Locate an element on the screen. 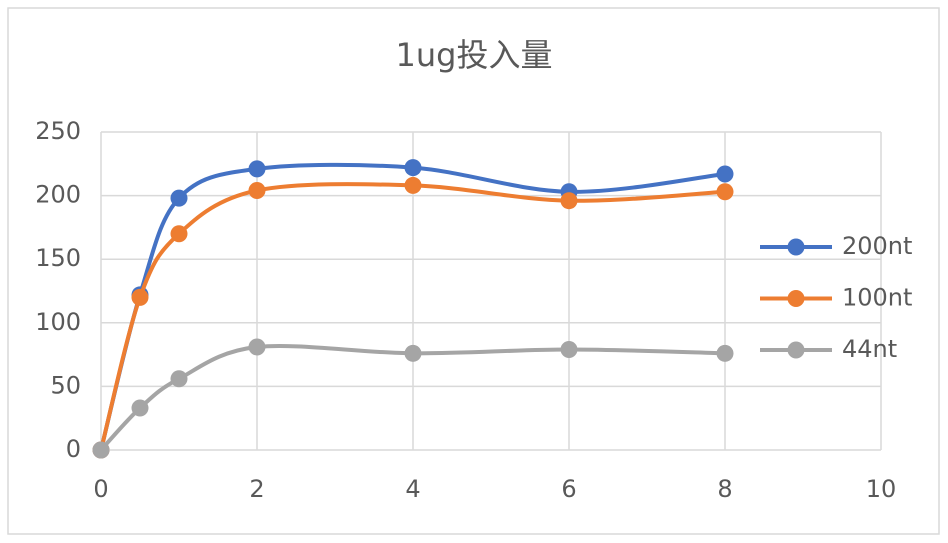 The image size is (948, 543). legend-label: 100nt is located at coordinates (877, 298).